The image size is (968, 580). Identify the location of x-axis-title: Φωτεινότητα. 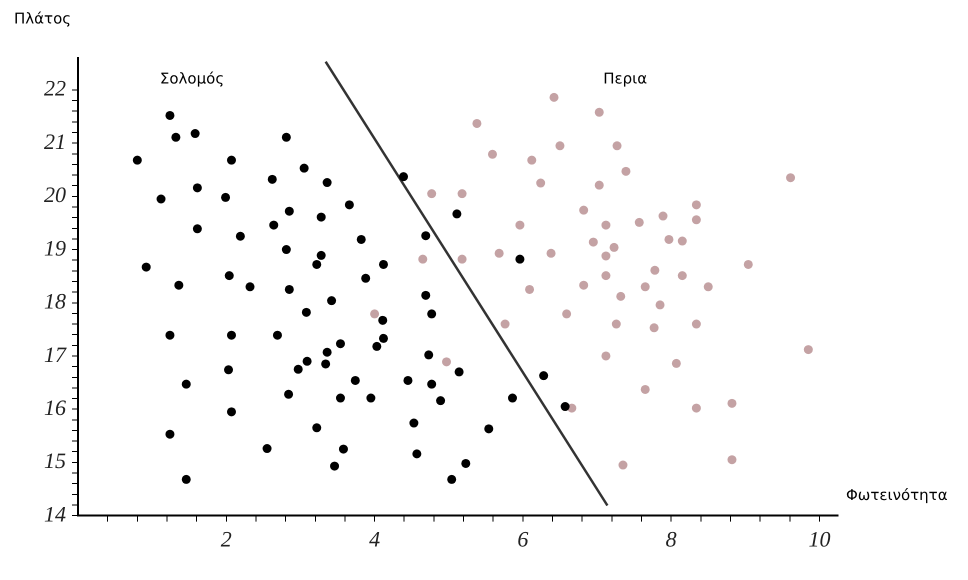
(897, 495).